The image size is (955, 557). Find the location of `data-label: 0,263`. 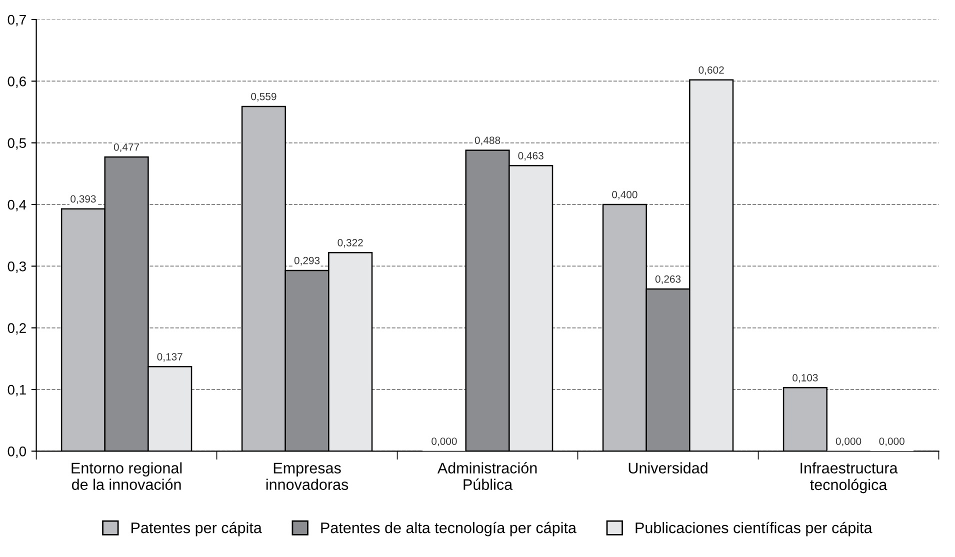

data-label: 0,263 is located at coordinates (668, 279).